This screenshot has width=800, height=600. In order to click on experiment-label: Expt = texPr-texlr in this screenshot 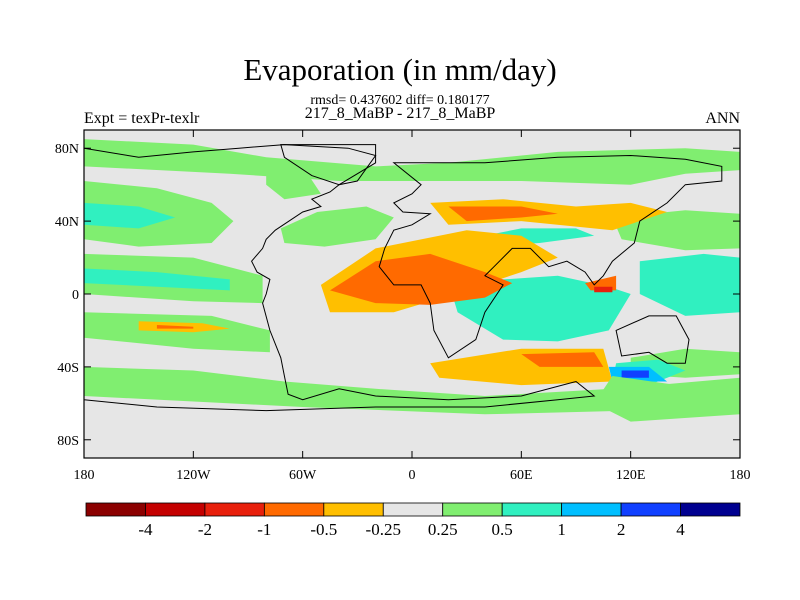, I will do `click(142, 118)`.